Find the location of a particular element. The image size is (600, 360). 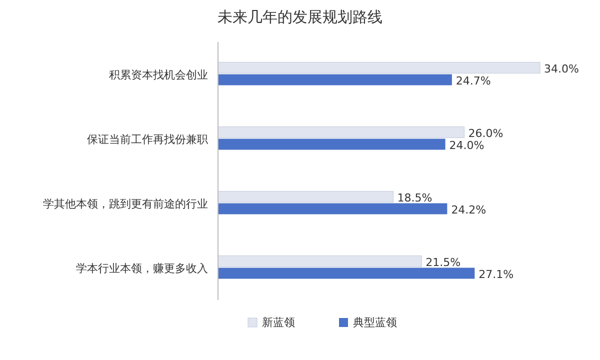

data-label: 26.0% is located at coordinates (486, 133).